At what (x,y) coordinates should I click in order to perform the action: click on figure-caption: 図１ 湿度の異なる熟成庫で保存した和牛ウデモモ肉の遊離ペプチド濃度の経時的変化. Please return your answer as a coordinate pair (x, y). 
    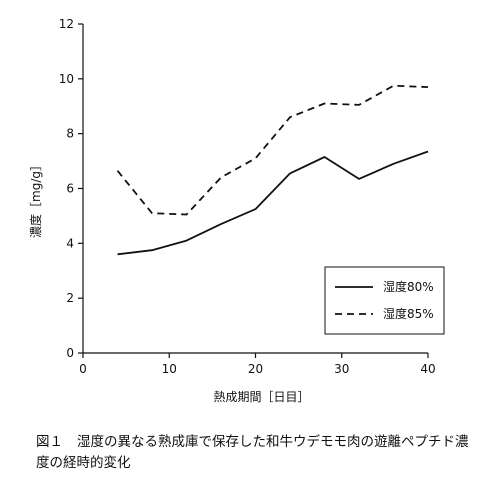
    Looking at the image, I should click on (256, 453).